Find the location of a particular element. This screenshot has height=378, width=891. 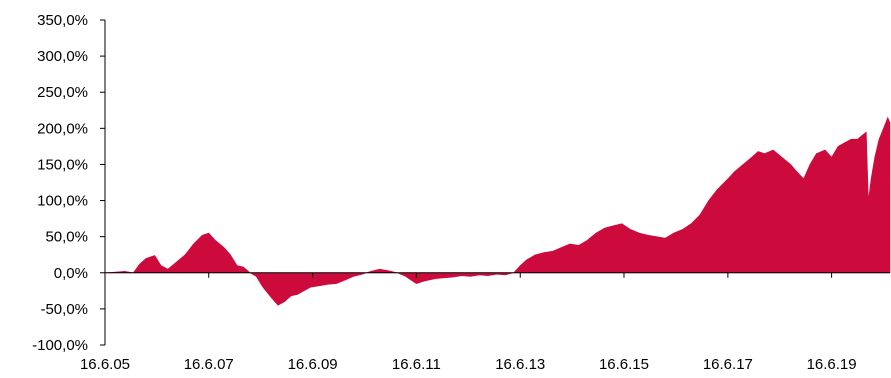

y-tick-label: -100,0% is located at coordinates (60, 345).